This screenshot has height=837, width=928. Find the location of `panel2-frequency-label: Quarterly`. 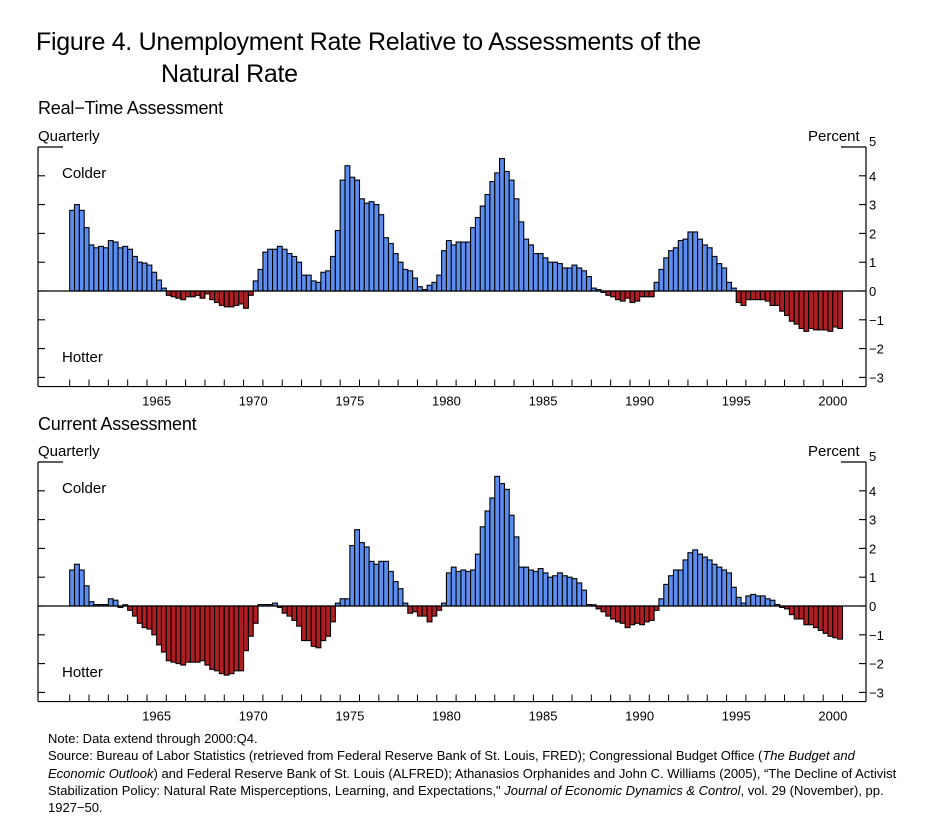

panel2-frequency-label: Quarterly is located at coordinates (69, 451).